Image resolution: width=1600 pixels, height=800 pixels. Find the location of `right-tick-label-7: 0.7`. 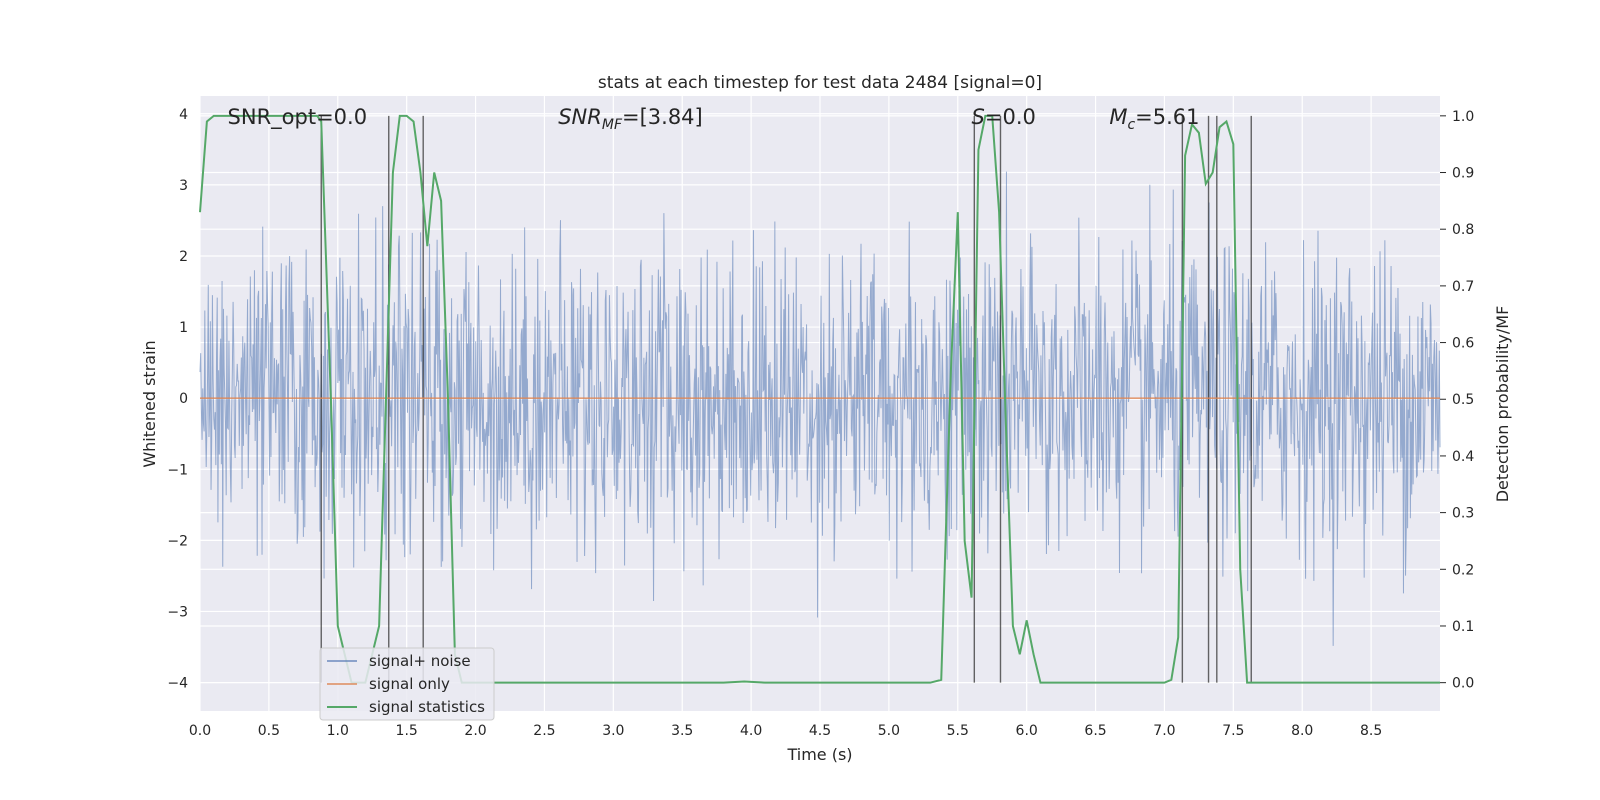

right-tick-label-7: 0.7 is located at coordinates (1463, 287).